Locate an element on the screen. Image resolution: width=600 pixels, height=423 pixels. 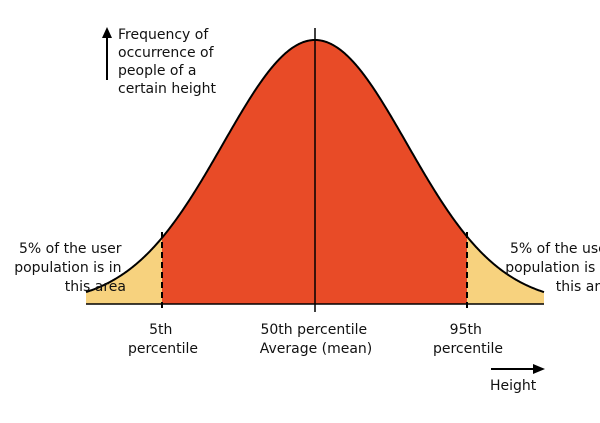
mean-label-line: Average (mean) is located at coordinates (316, 349).